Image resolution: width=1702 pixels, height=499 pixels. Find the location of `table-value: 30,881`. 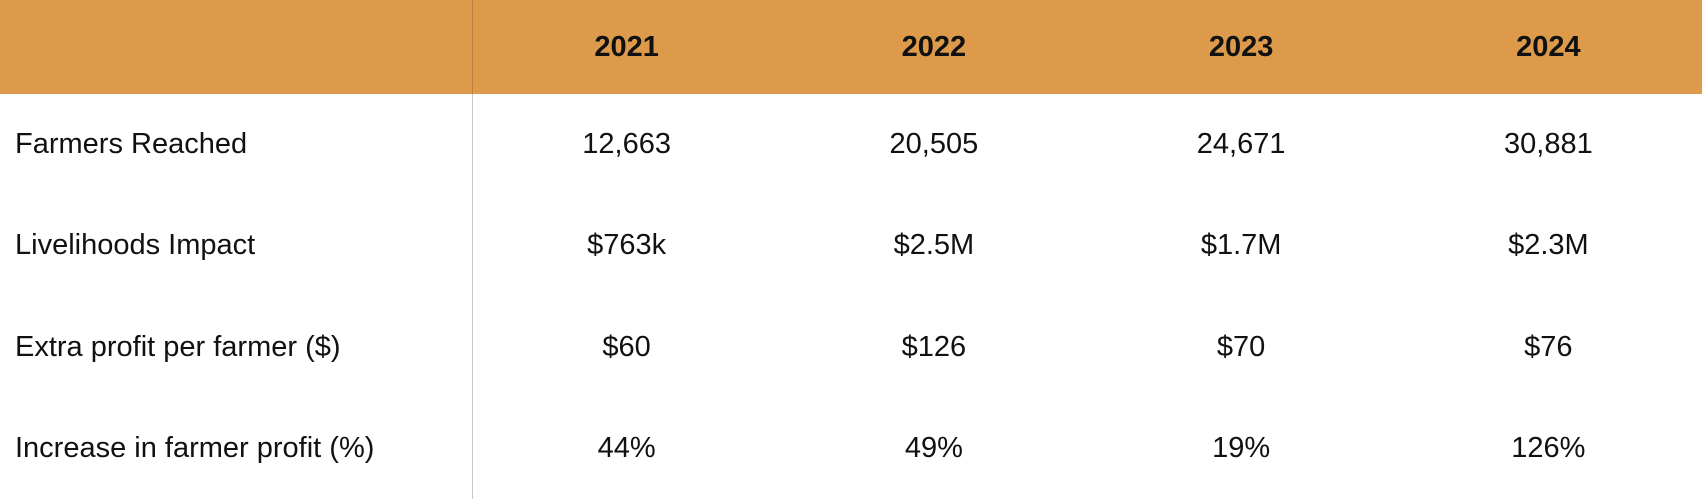

table-value: 30,881 is located at coordinates (1548, 144).